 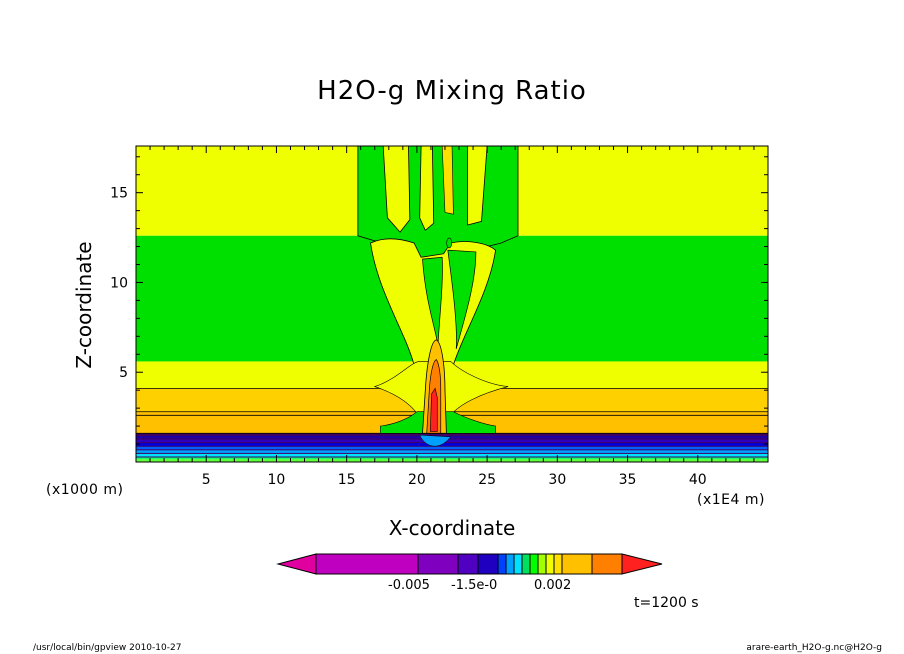 What do you see at coordinates (628, 480) in the screenshot?
I see `x-tick-label: 35` at bounding box center [628, 480].